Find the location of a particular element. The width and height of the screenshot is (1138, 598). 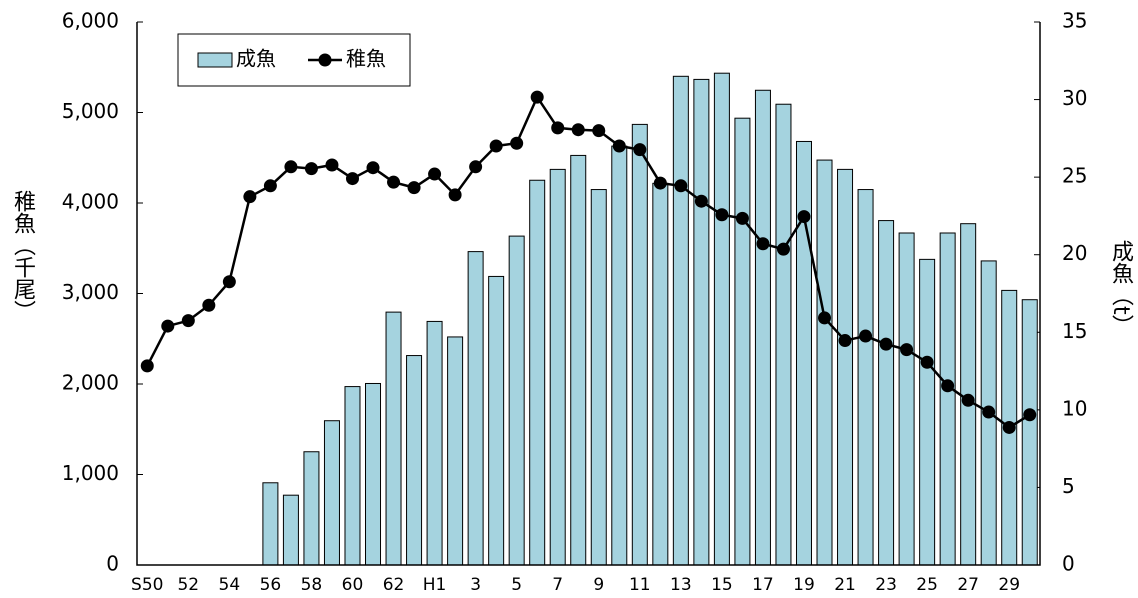

x-tick-label: 62 is located at coordinates (394, 585).